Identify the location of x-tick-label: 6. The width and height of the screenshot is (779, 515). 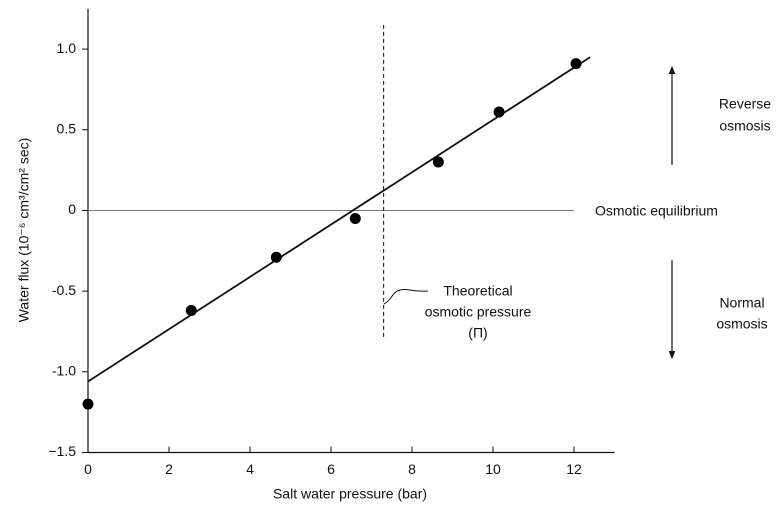
(331, 469).